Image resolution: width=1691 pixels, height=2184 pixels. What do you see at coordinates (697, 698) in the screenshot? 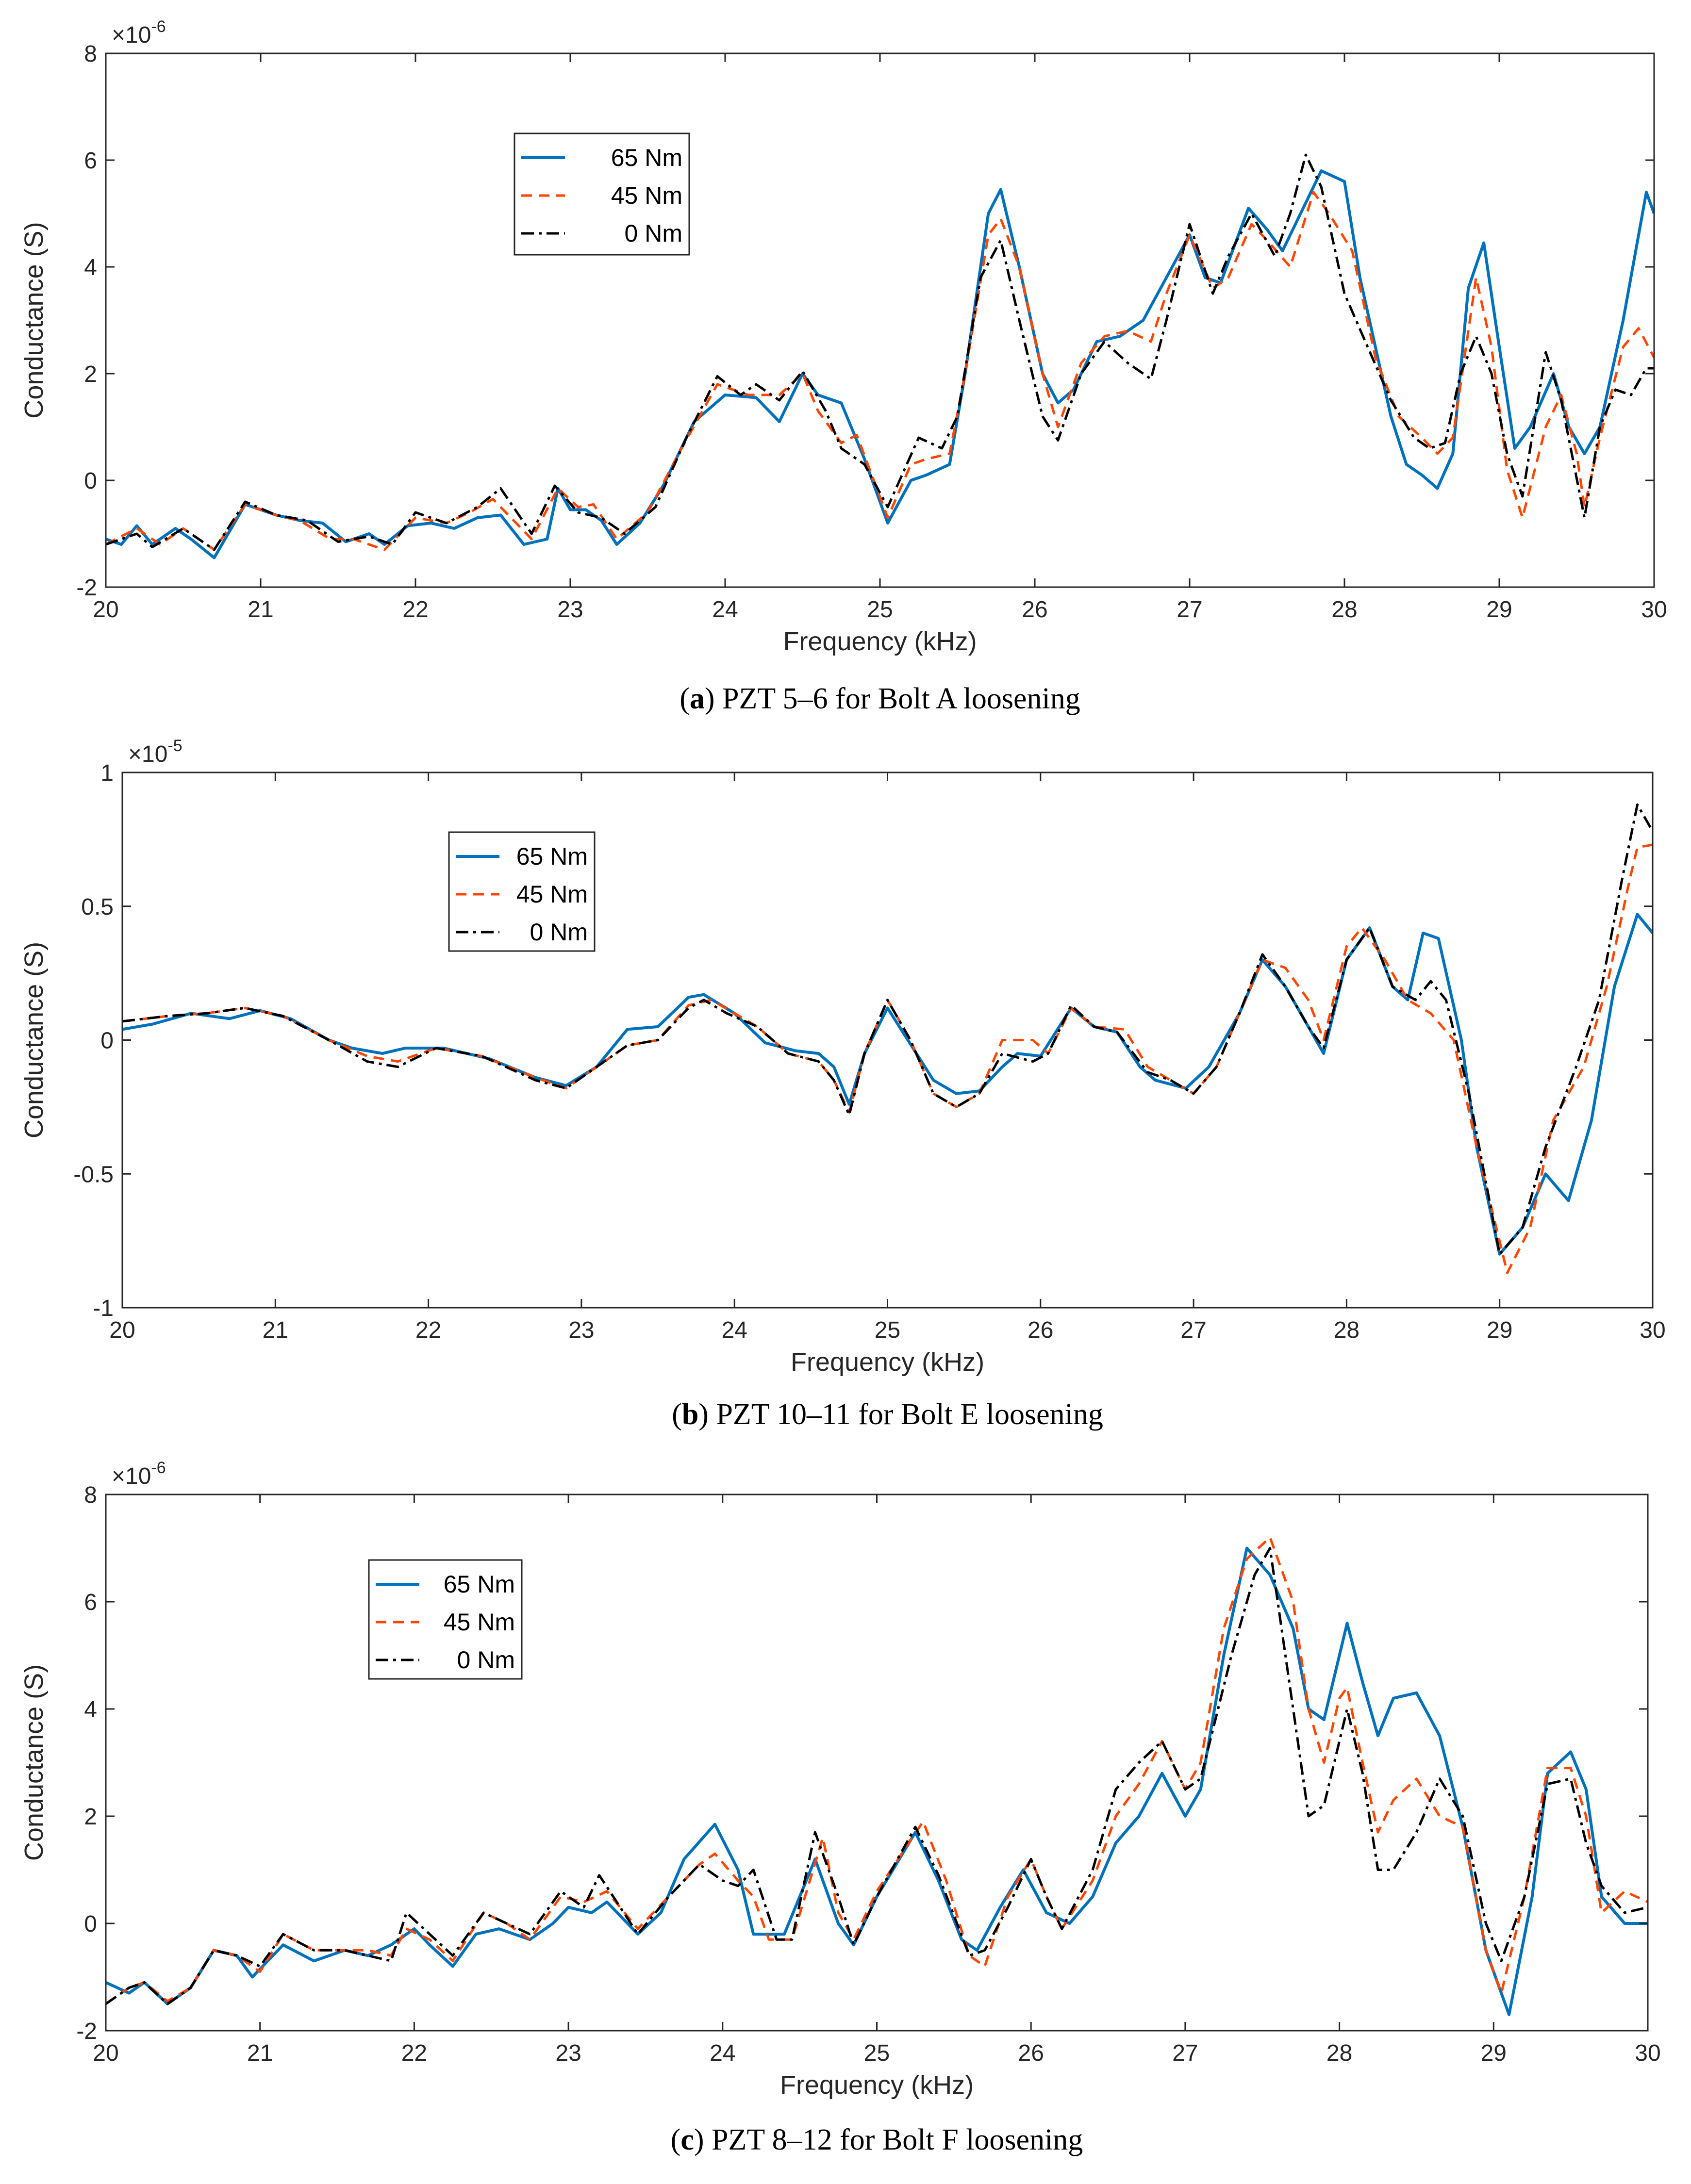
I see `caption-letter: a` at bounding box center [697, 698].